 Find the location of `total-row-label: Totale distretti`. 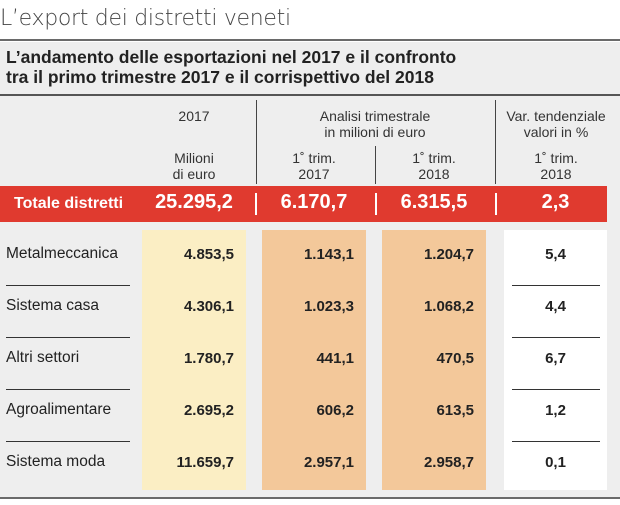

total-row-label: Totale distretti is located at coordinates (69, 203).